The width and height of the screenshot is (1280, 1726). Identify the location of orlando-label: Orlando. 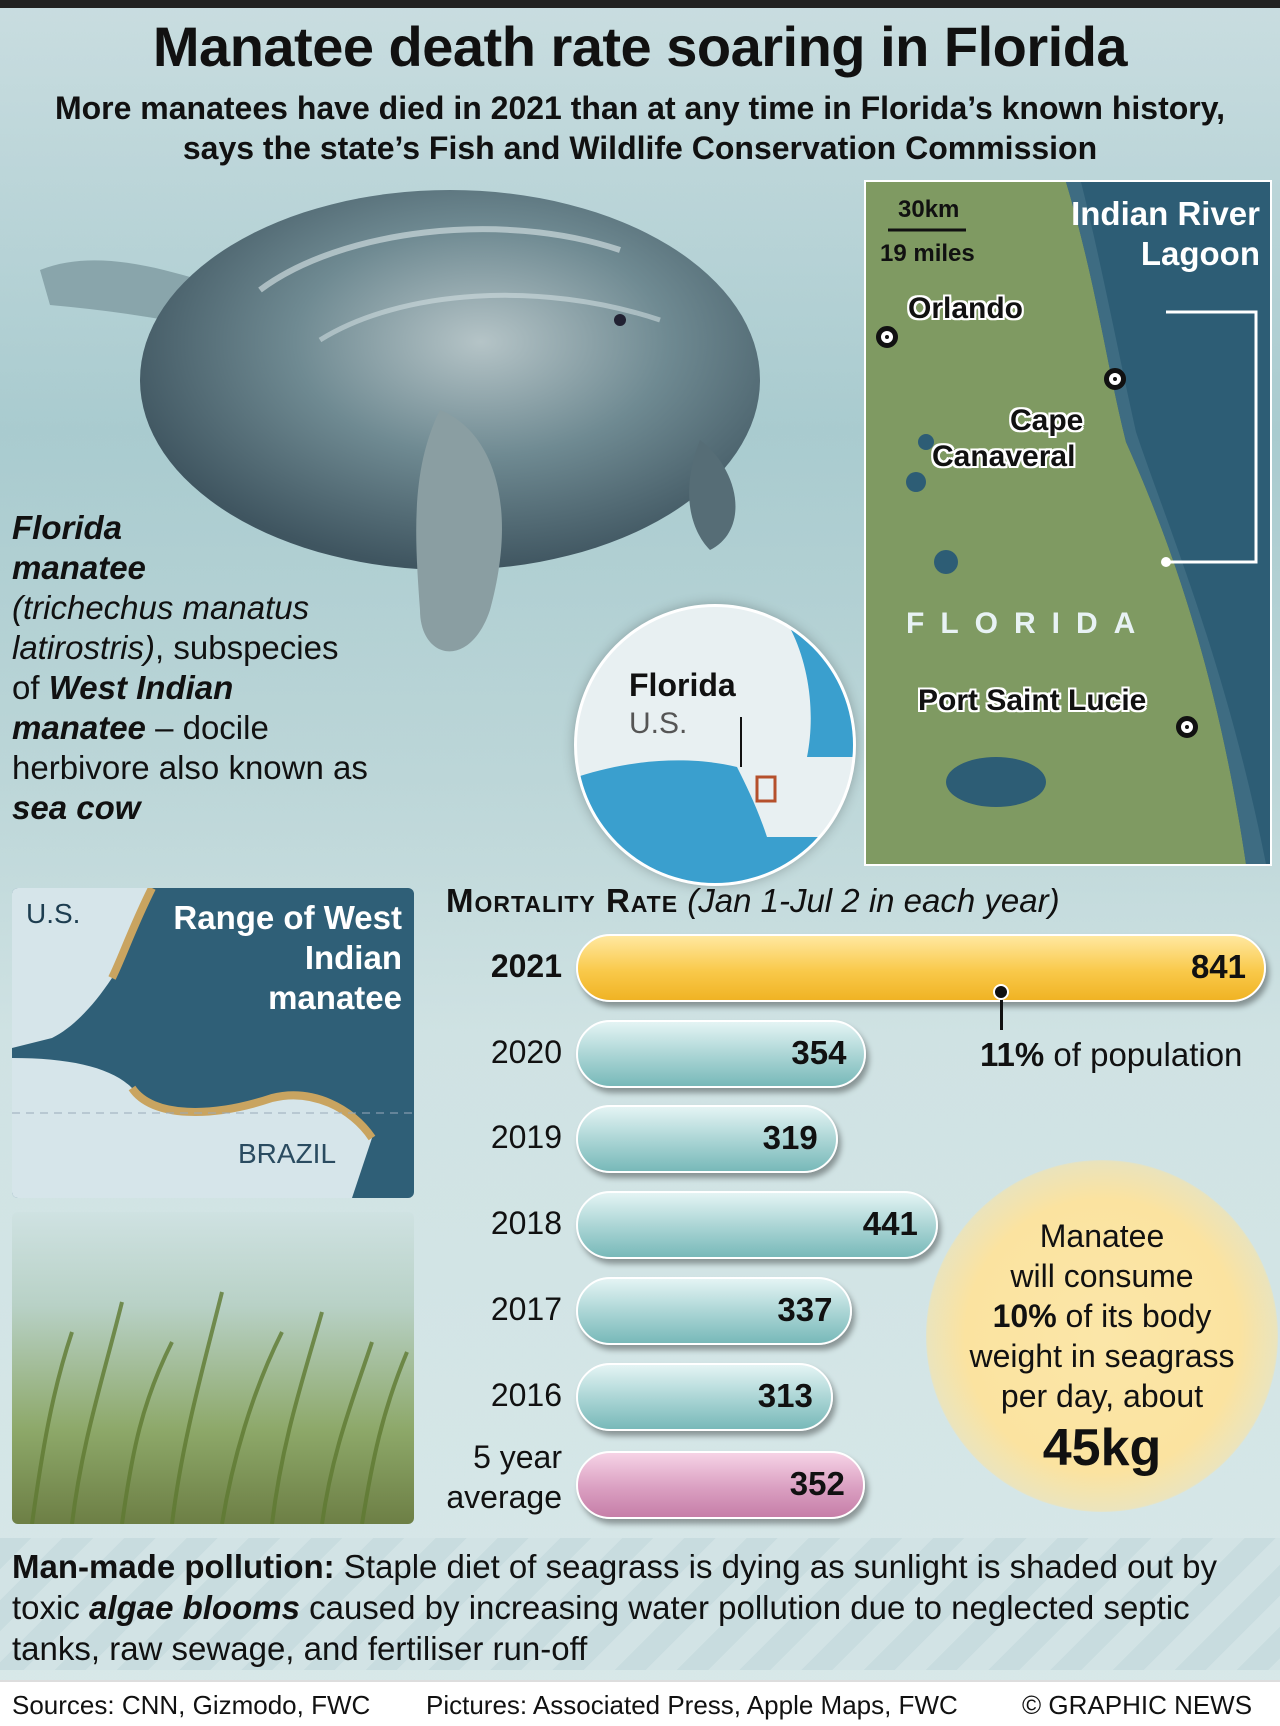
(966, 308).